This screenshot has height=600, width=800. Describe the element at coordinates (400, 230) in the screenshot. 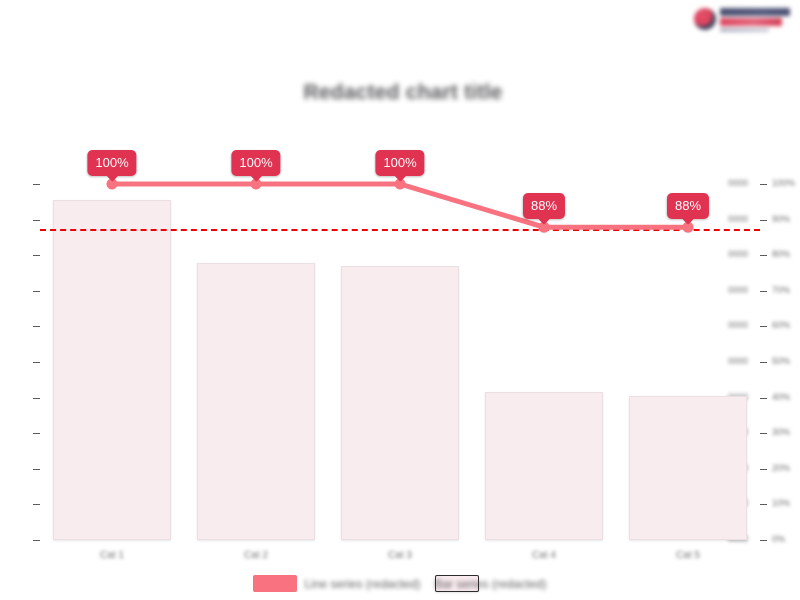

I see `threshold-line` at that location.